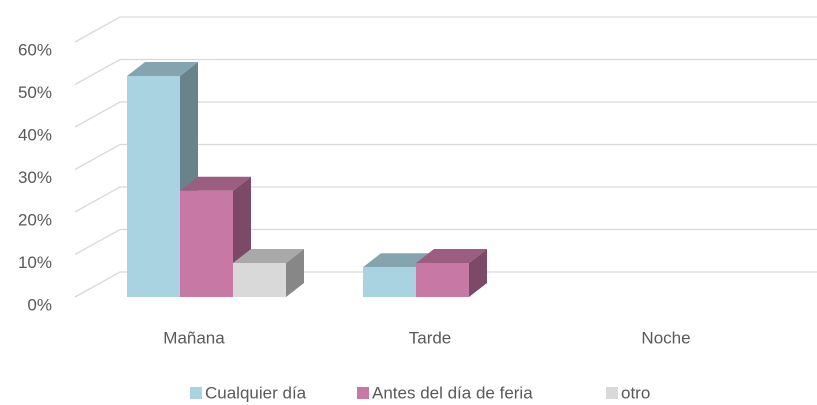 The image size is (817, 405). Describe the element at coordinates (35, 134) in the screenshot. I see `y-tick-label: 40%` at that location.